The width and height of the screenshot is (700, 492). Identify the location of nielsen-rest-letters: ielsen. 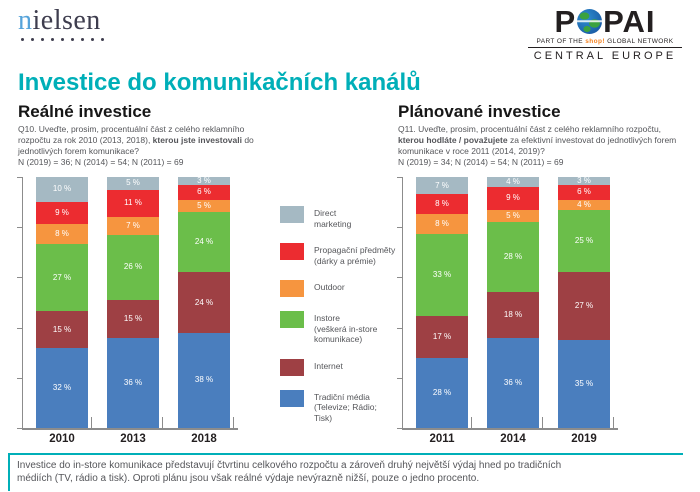
(66, 20).